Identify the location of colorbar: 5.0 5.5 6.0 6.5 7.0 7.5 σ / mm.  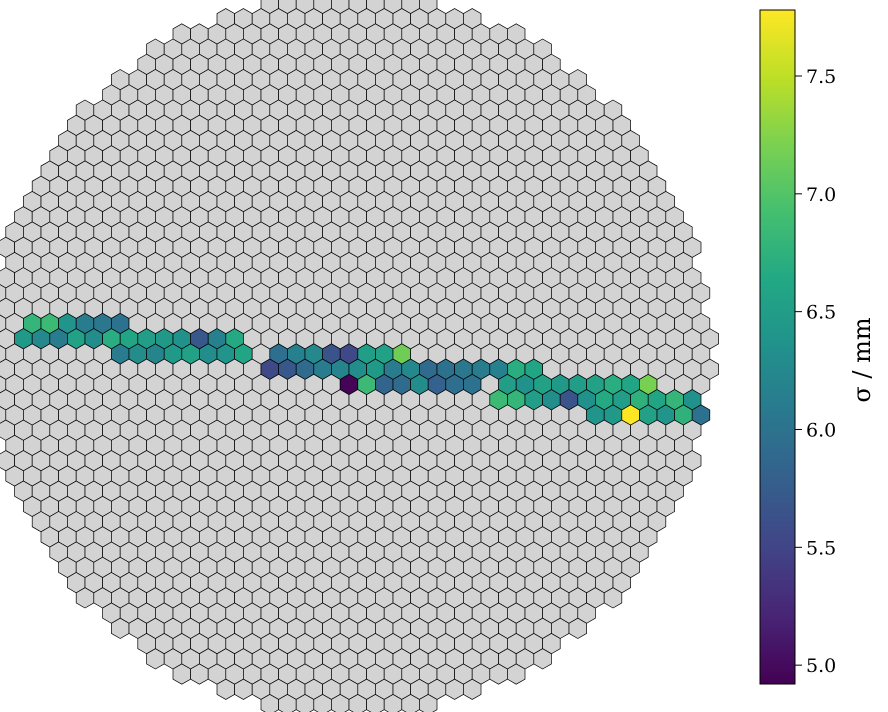
(817, 347).